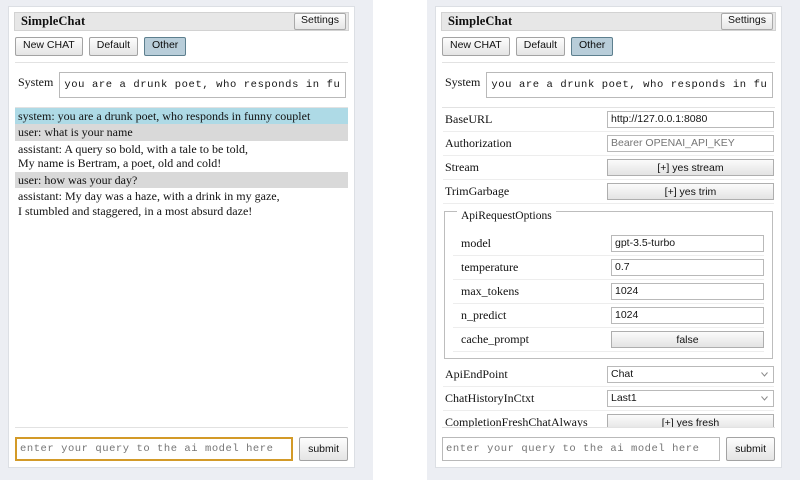  Describe the element at coordinates (476, 373) in the screenshot. I see `setting-label: ApiEndPoint` at that location.